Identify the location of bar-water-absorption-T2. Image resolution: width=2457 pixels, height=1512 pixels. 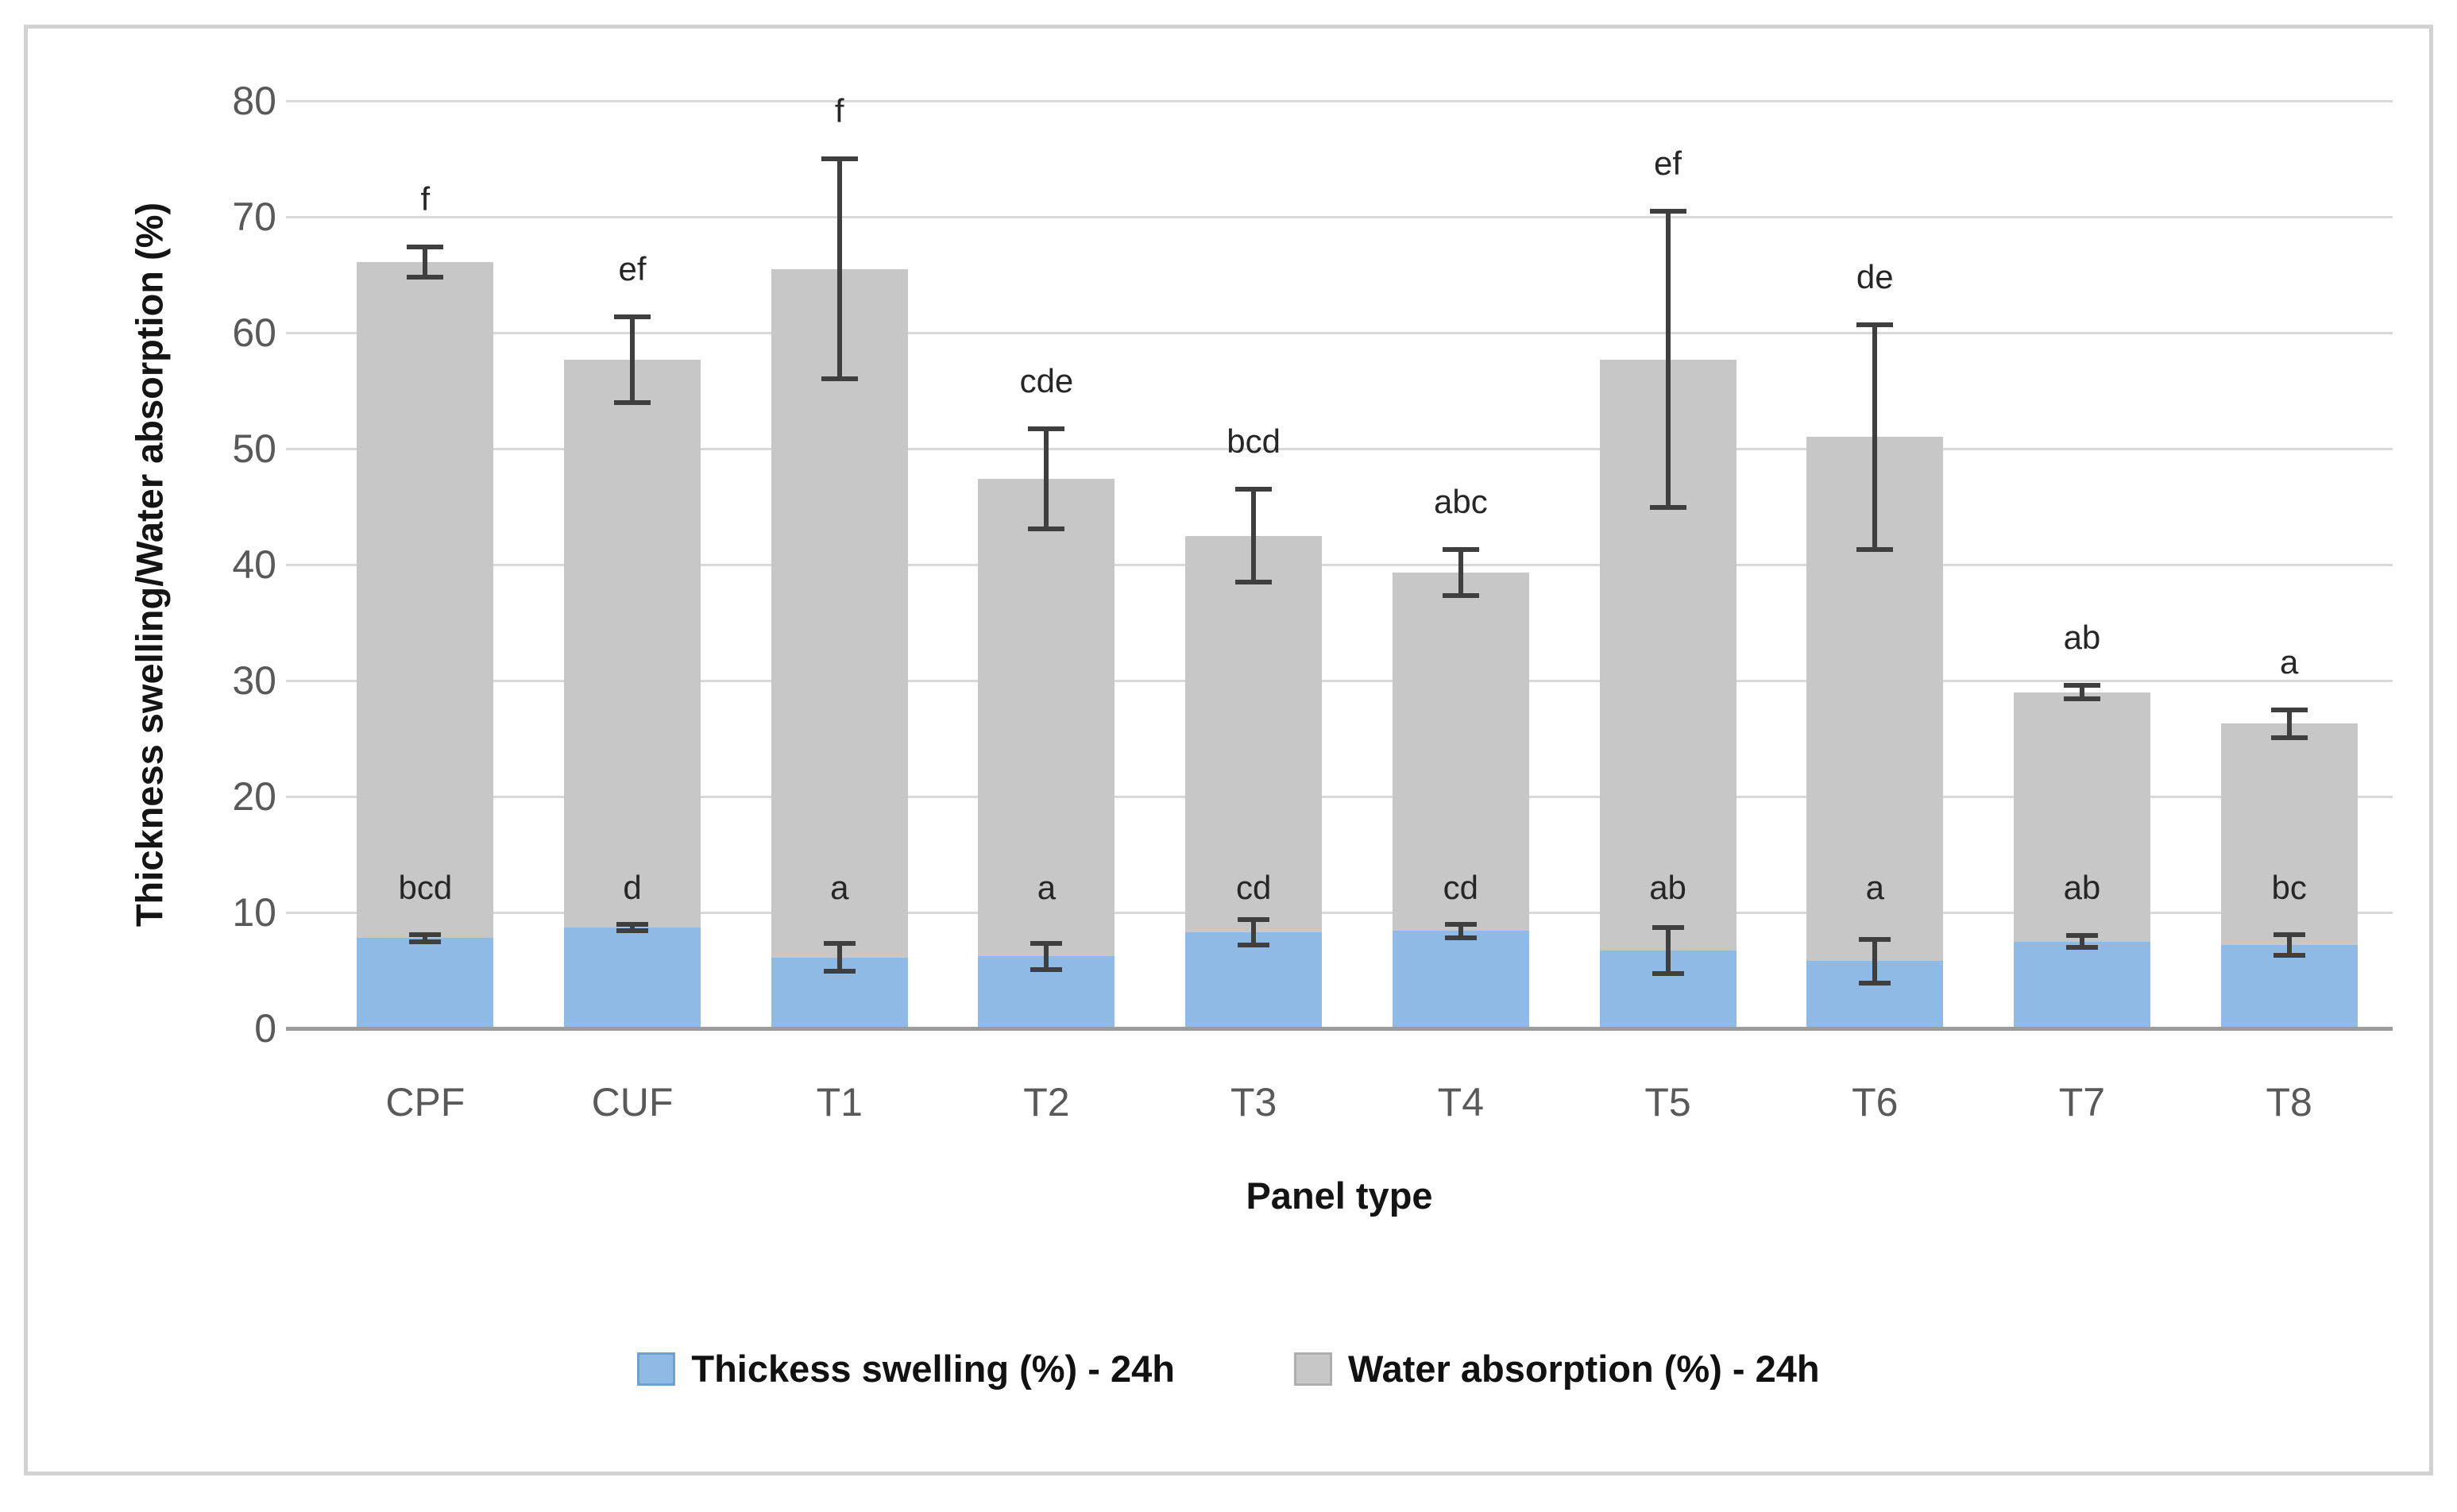
(1046, 753).